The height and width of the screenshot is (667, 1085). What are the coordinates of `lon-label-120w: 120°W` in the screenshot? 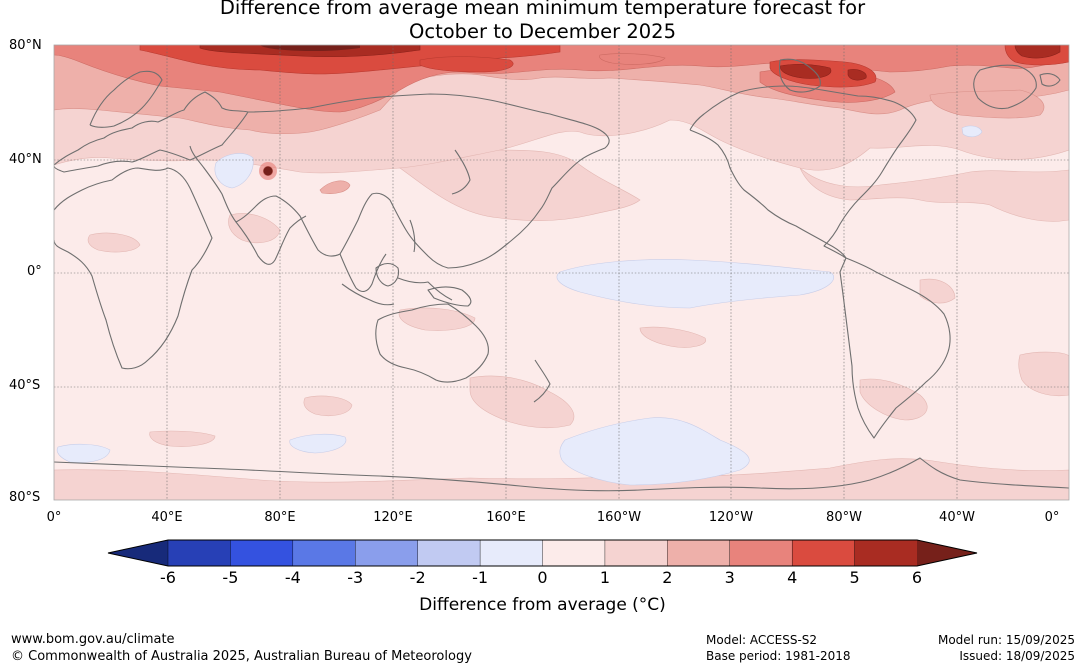 It's located at (731, 517).